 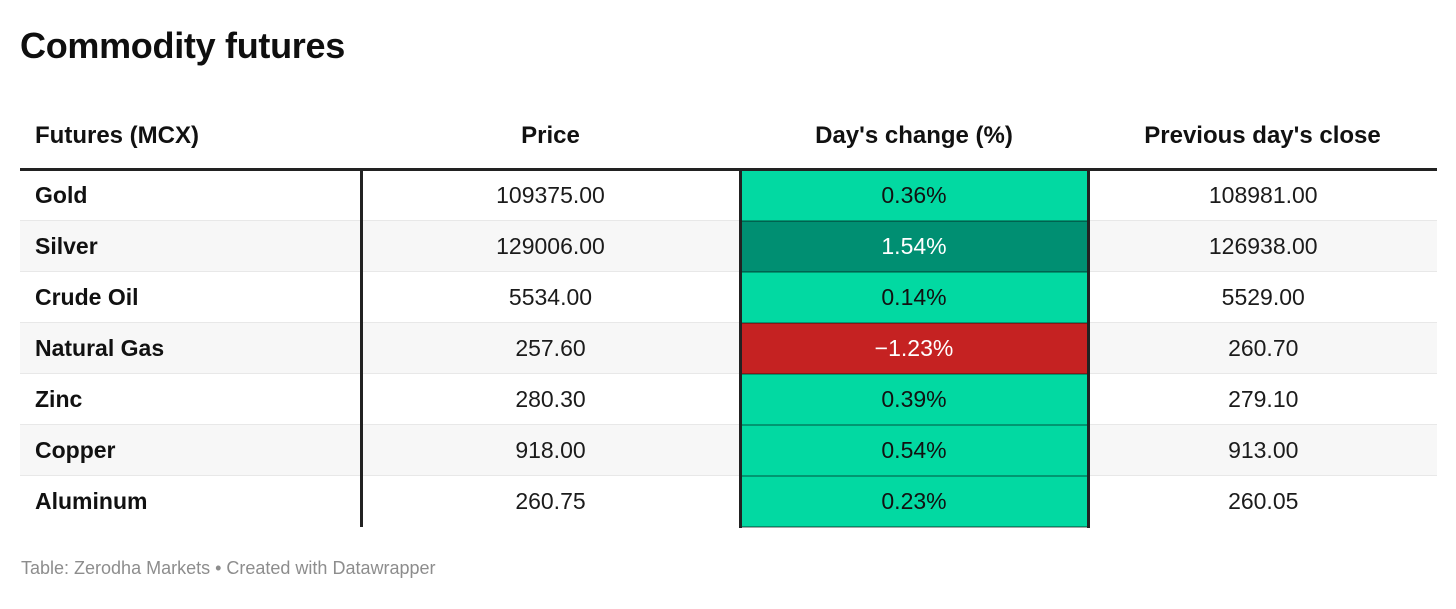 I want to click on table-row-copper: Copper 918.00 0.54% 913.00, so click(x=728, y=449).